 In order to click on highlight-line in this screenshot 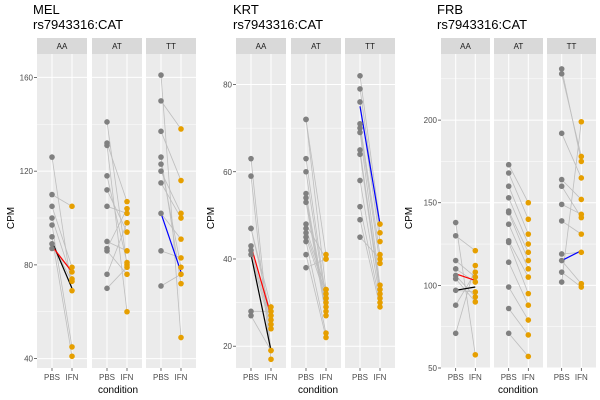, I will do `click(465, 277)`.